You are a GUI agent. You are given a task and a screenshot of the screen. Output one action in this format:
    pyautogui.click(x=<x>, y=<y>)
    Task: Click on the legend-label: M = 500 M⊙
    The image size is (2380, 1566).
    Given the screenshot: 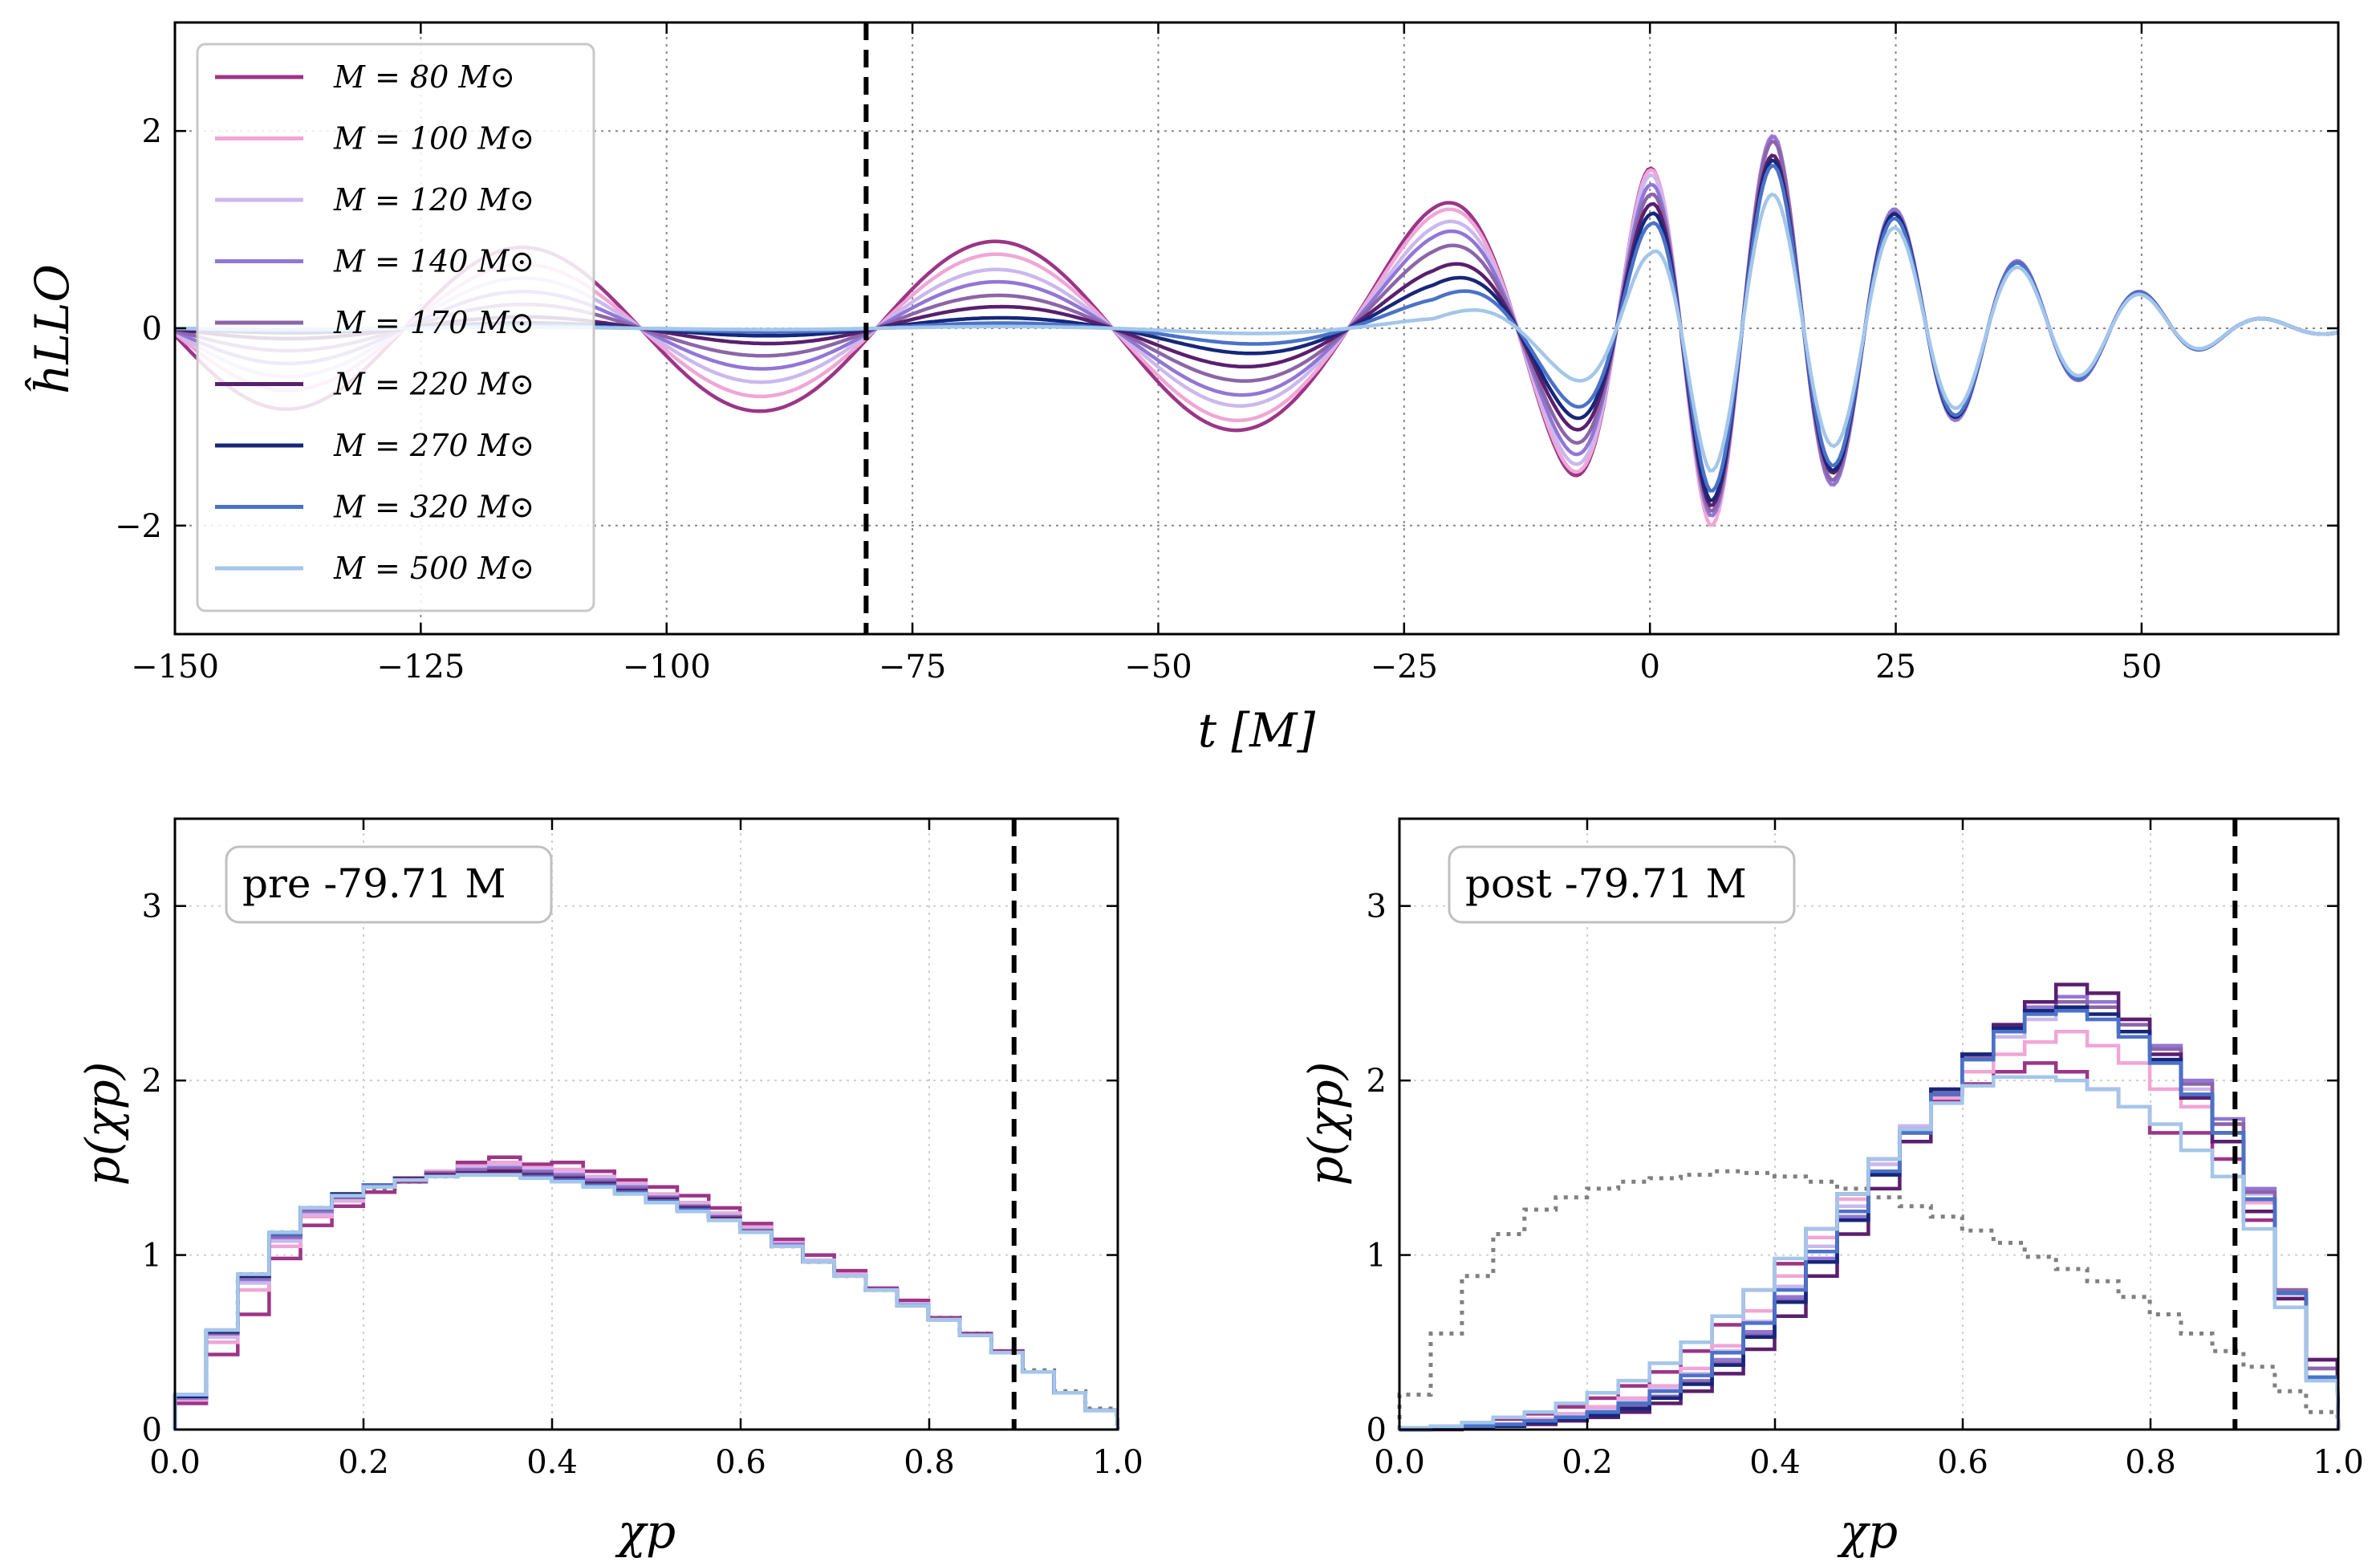 What is the action you would take?
    pyautogui.click(x=433, y=568)
    